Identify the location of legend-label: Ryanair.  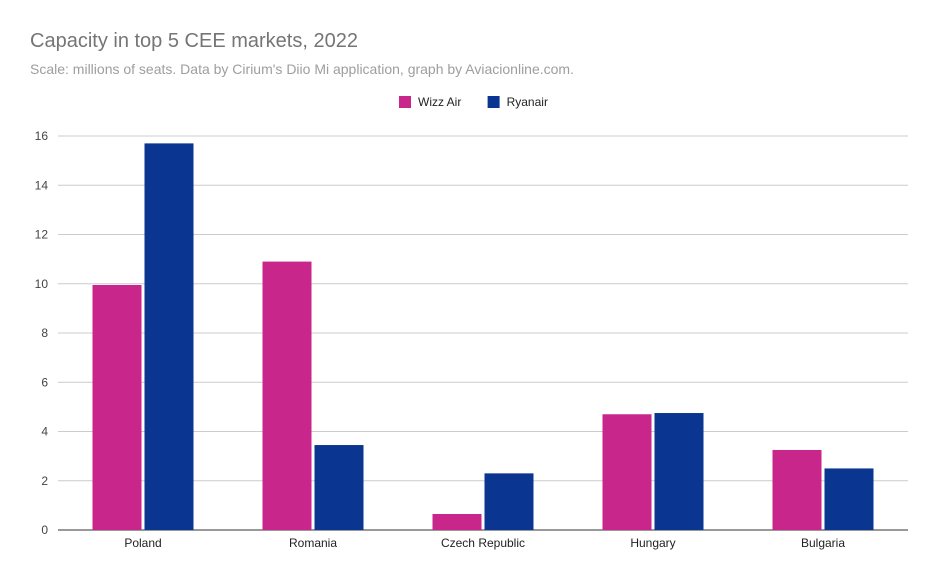
(527, 102).